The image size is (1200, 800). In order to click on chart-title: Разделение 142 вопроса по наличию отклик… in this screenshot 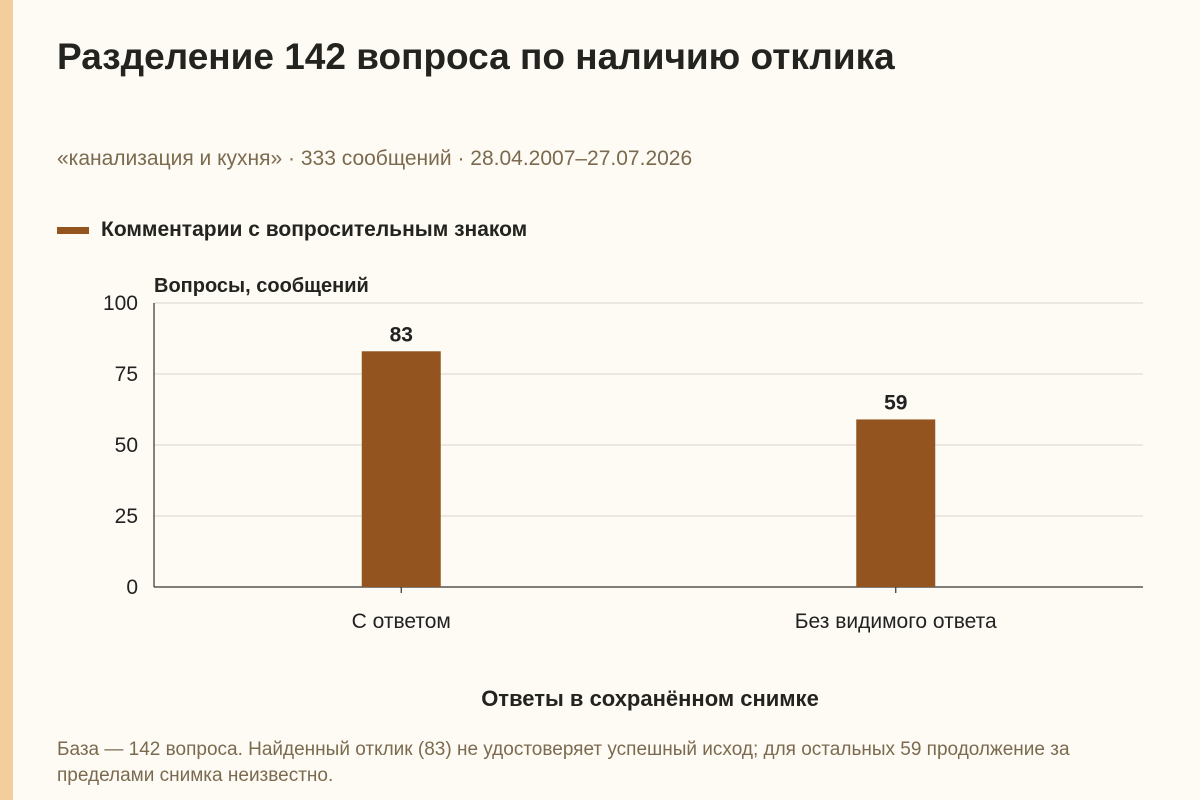, I will do `click(476, 56)`.